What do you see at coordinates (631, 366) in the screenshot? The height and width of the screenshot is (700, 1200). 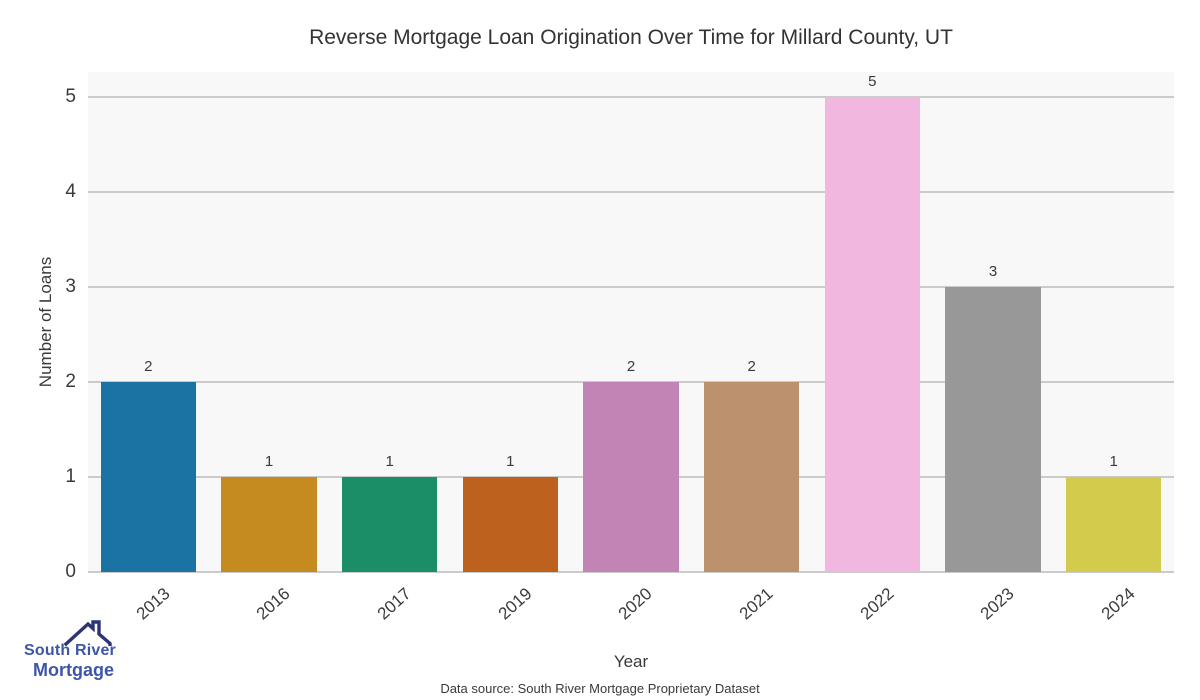 I see `bar-value-label-2020: 2` at bounding box center [631, 366].